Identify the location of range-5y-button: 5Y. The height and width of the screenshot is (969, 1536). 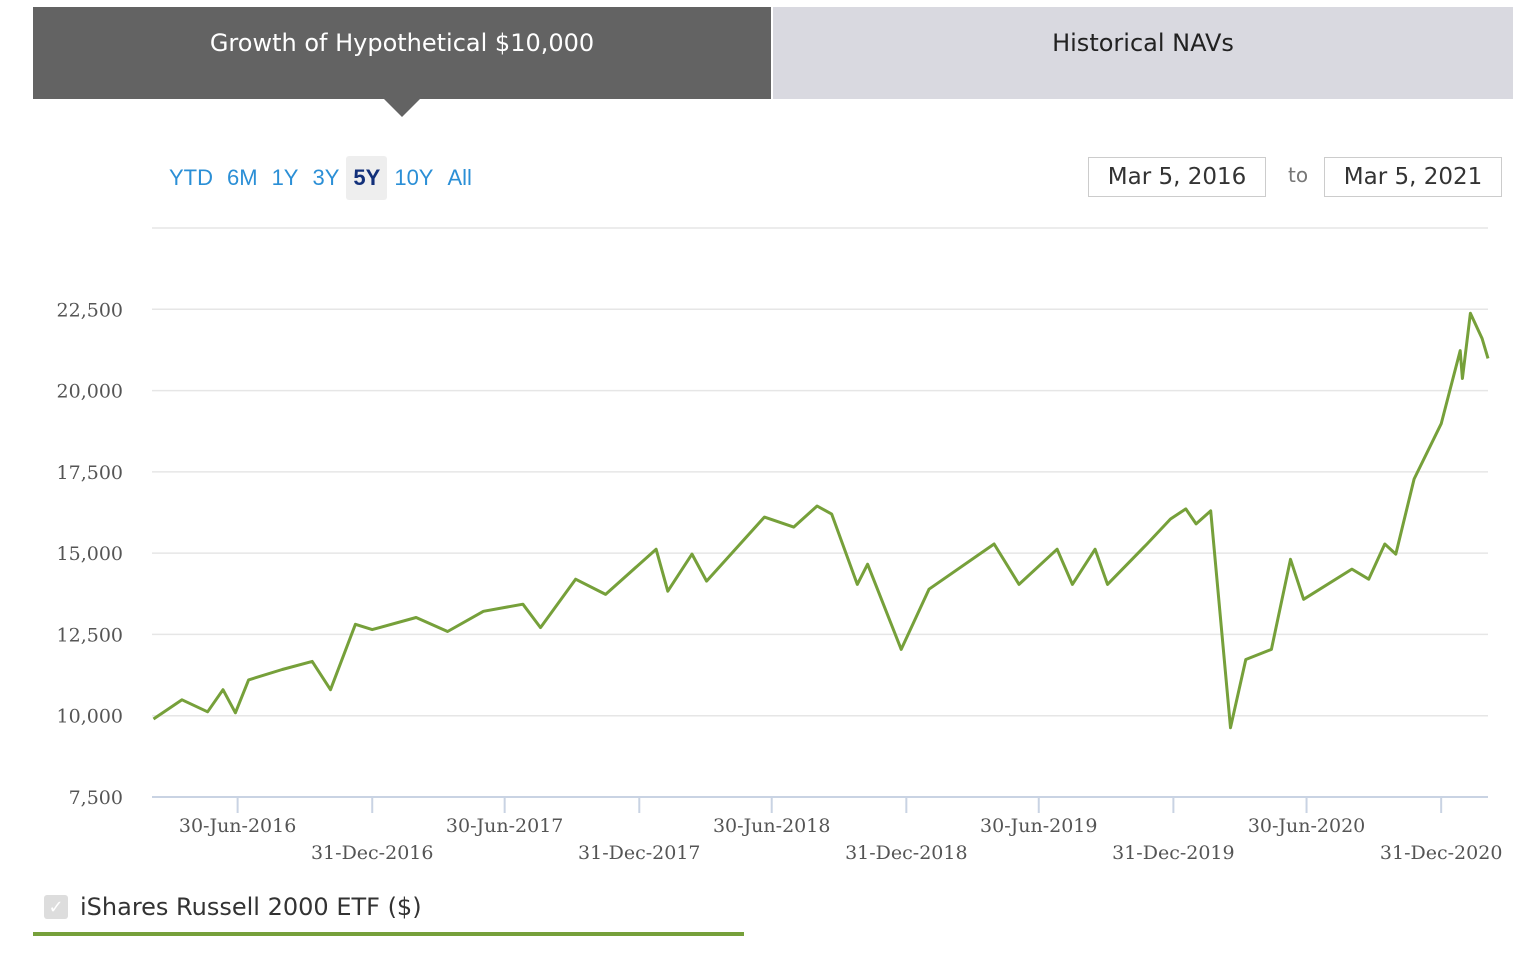
(367, 178).